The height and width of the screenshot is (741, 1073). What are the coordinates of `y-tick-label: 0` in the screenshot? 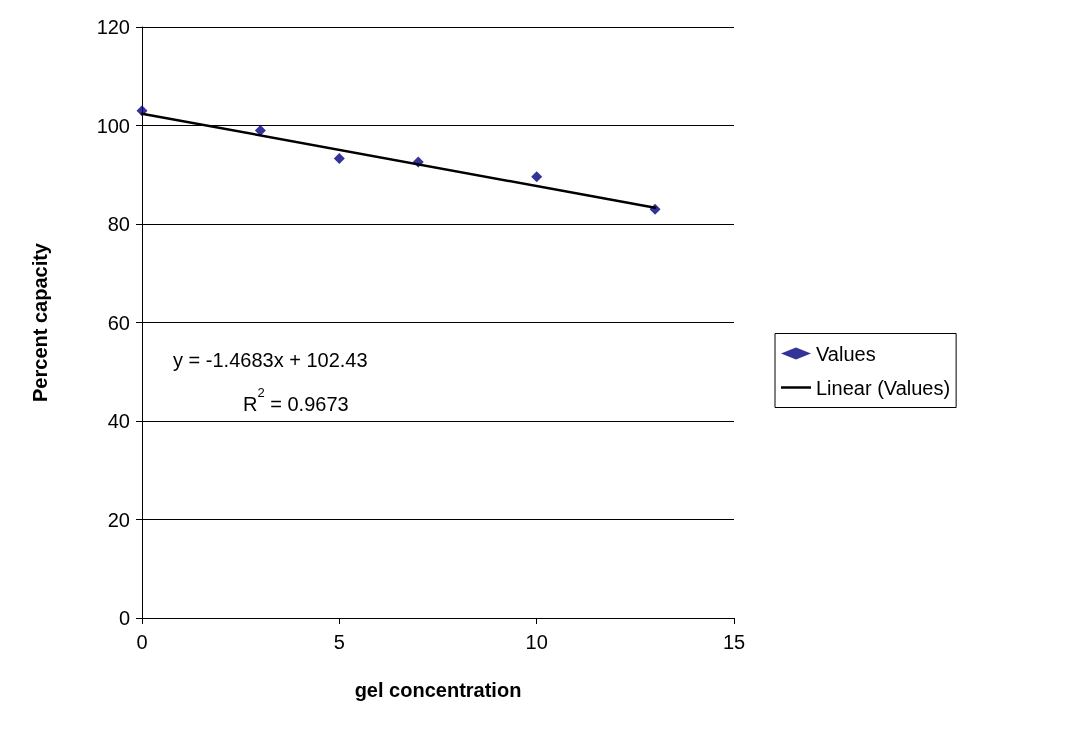 It's located at (124, 618).